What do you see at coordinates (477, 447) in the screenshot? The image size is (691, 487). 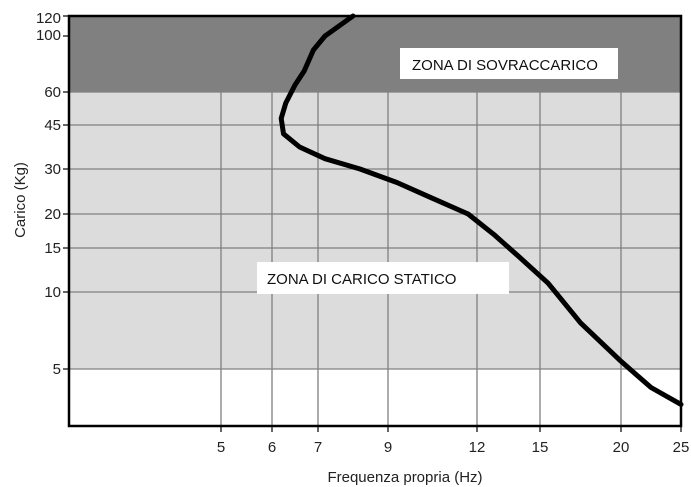 I see `x-tick-label: 12` at bounding box center [477, 447].